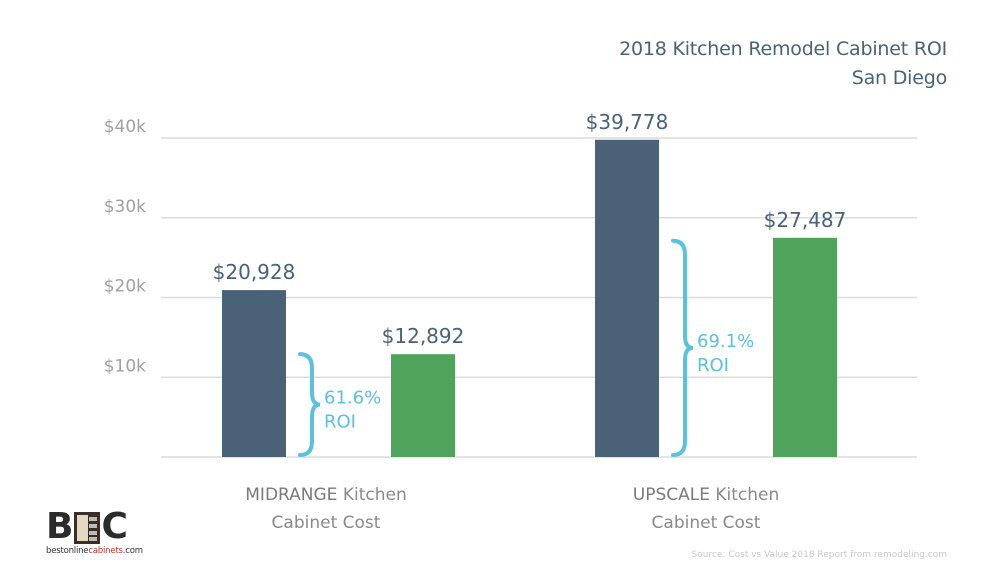 The height and width of the screenshot is (584, 1000). I want to click on y-tick-label: $40k, so click(125, 127).